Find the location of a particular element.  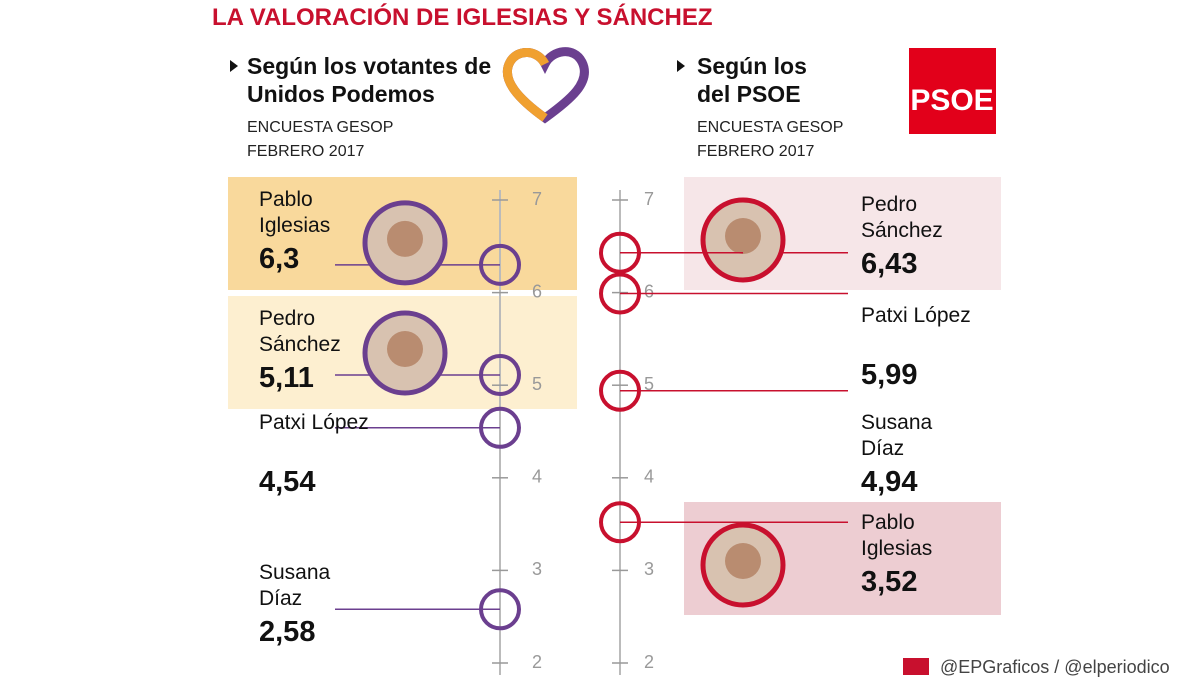

footer: @EPGraficos / @elperiodico is located at coordinates (1055, 667).